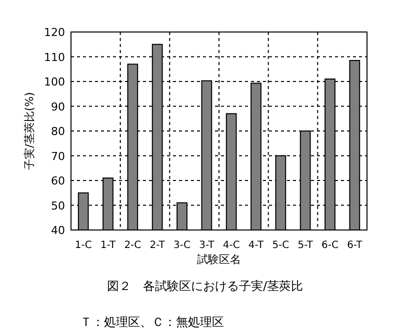  Describe the element at coordinates (58, 181) in the screenshot. I see `y-tick-label: 60` at that location.